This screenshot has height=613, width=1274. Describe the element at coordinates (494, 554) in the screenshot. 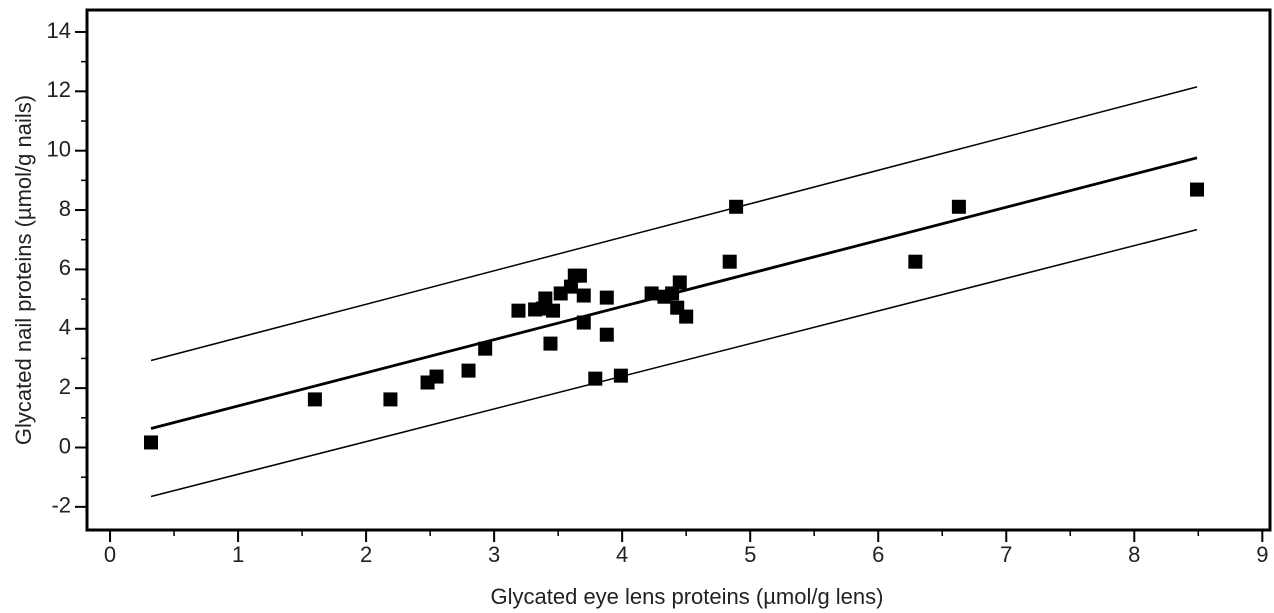

I see `x-tick-label: 3` at that location.